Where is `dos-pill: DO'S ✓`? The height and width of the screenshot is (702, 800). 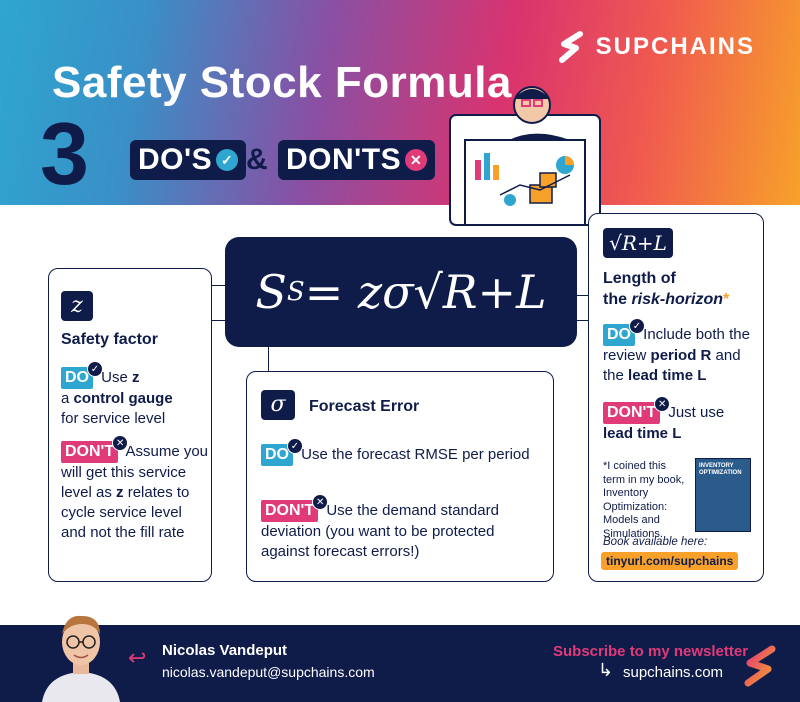
dos-pill: DO'S ✓ is located at coordinates (188, 160).